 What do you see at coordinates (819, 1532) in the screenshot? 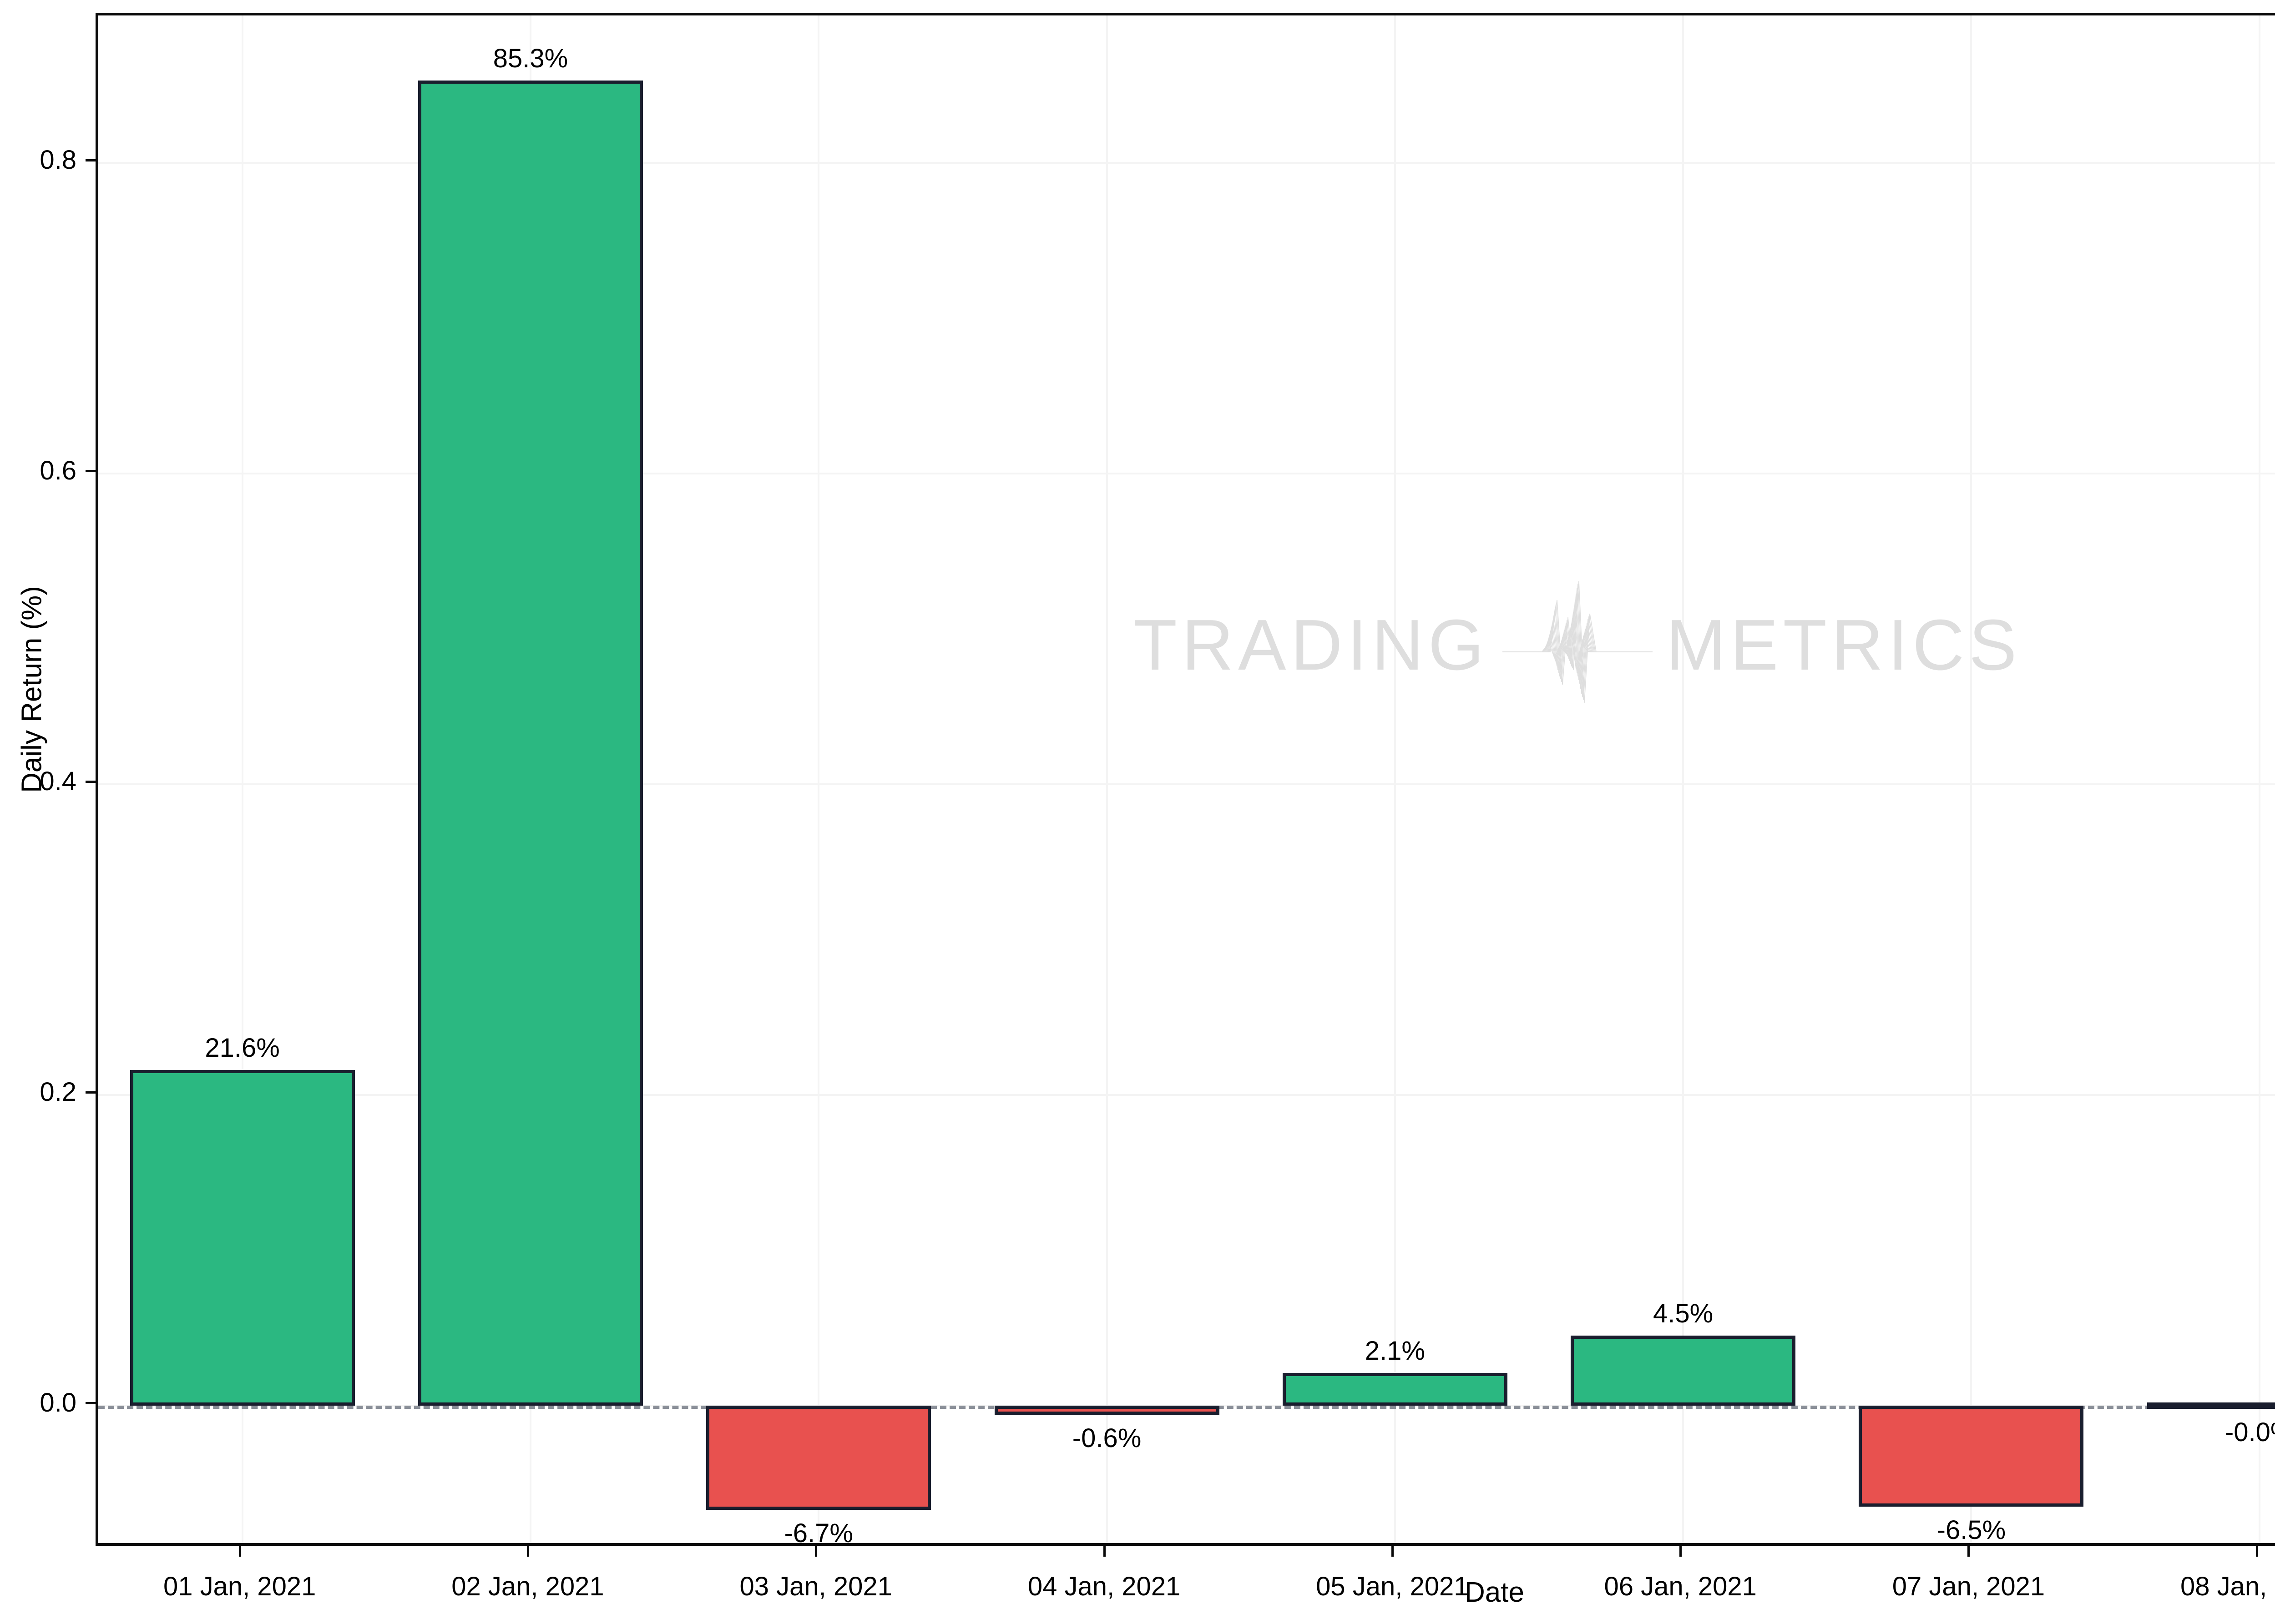
I see `bar-value-label-3: -6.7%` at bounding box center [819, 1532].